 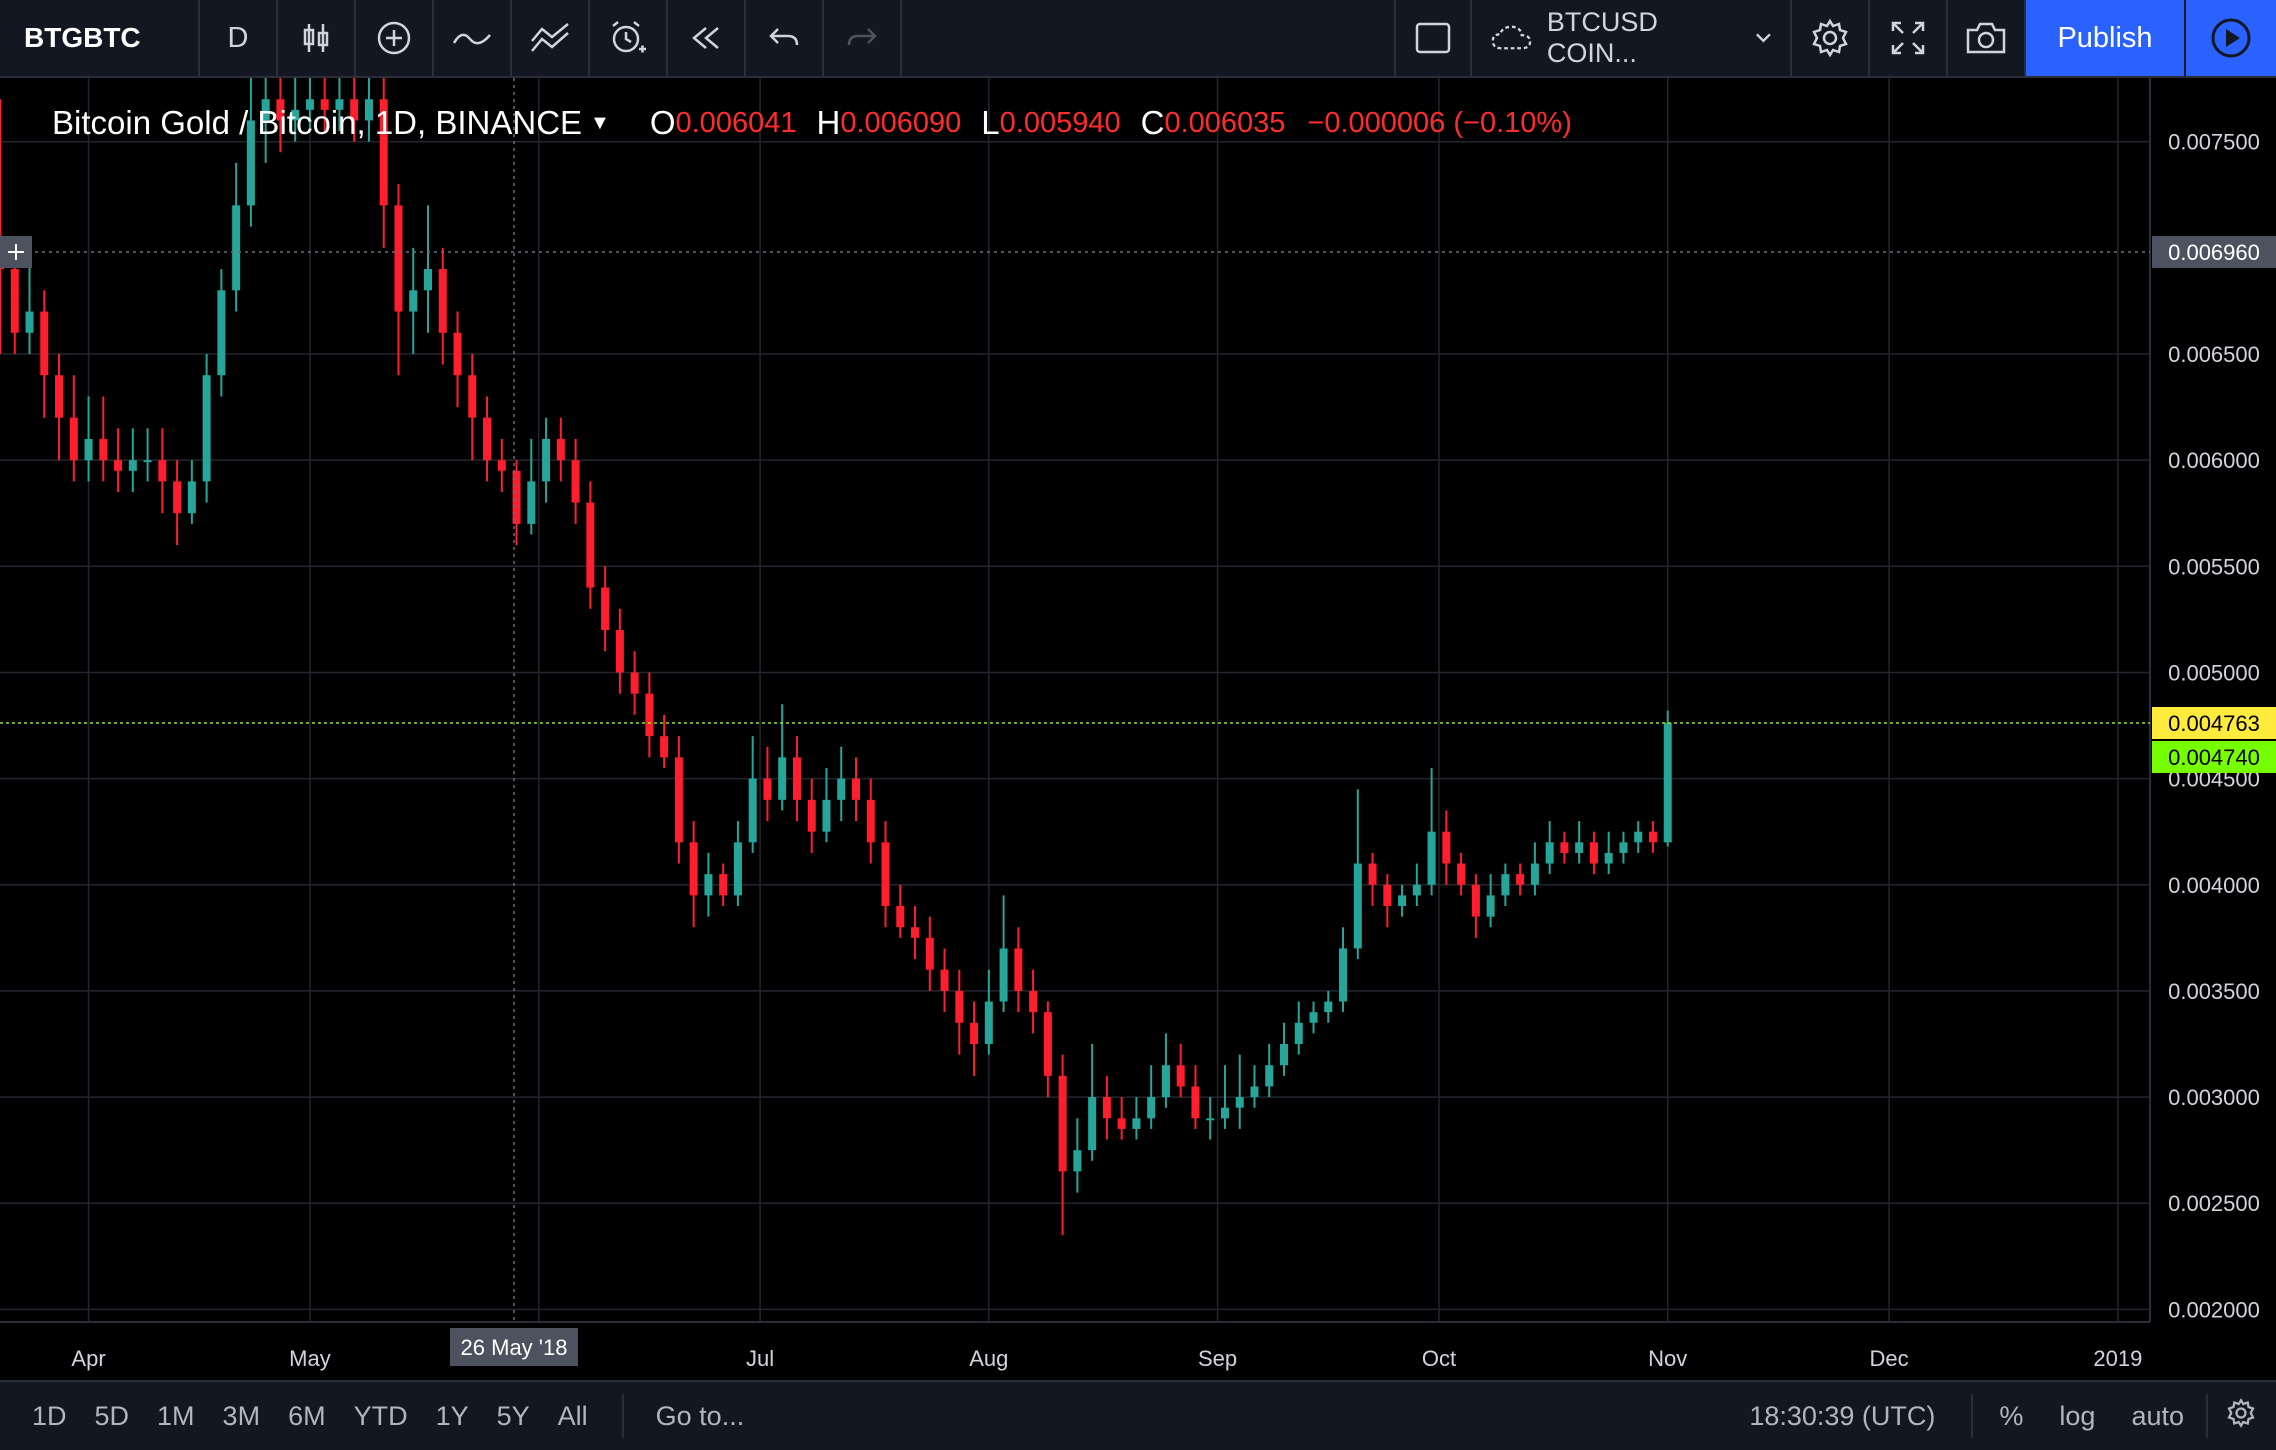 I want to click on legend-title: Bitcoin Gold / Bitcoin, 1D, BINANCE, so click(x=317, y=122).